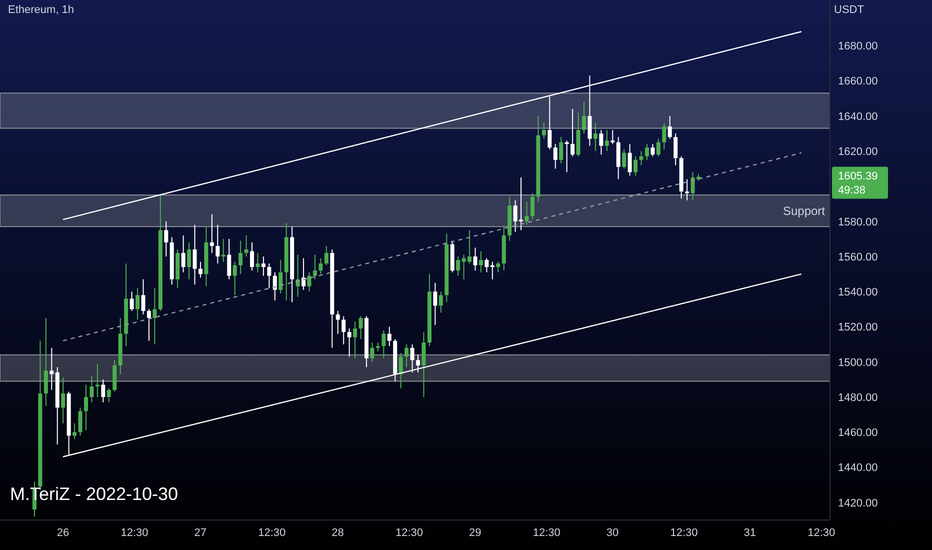 The height and width of the screenshot is (550, 932). I want to click on text: 49:38, so click(852, 190).